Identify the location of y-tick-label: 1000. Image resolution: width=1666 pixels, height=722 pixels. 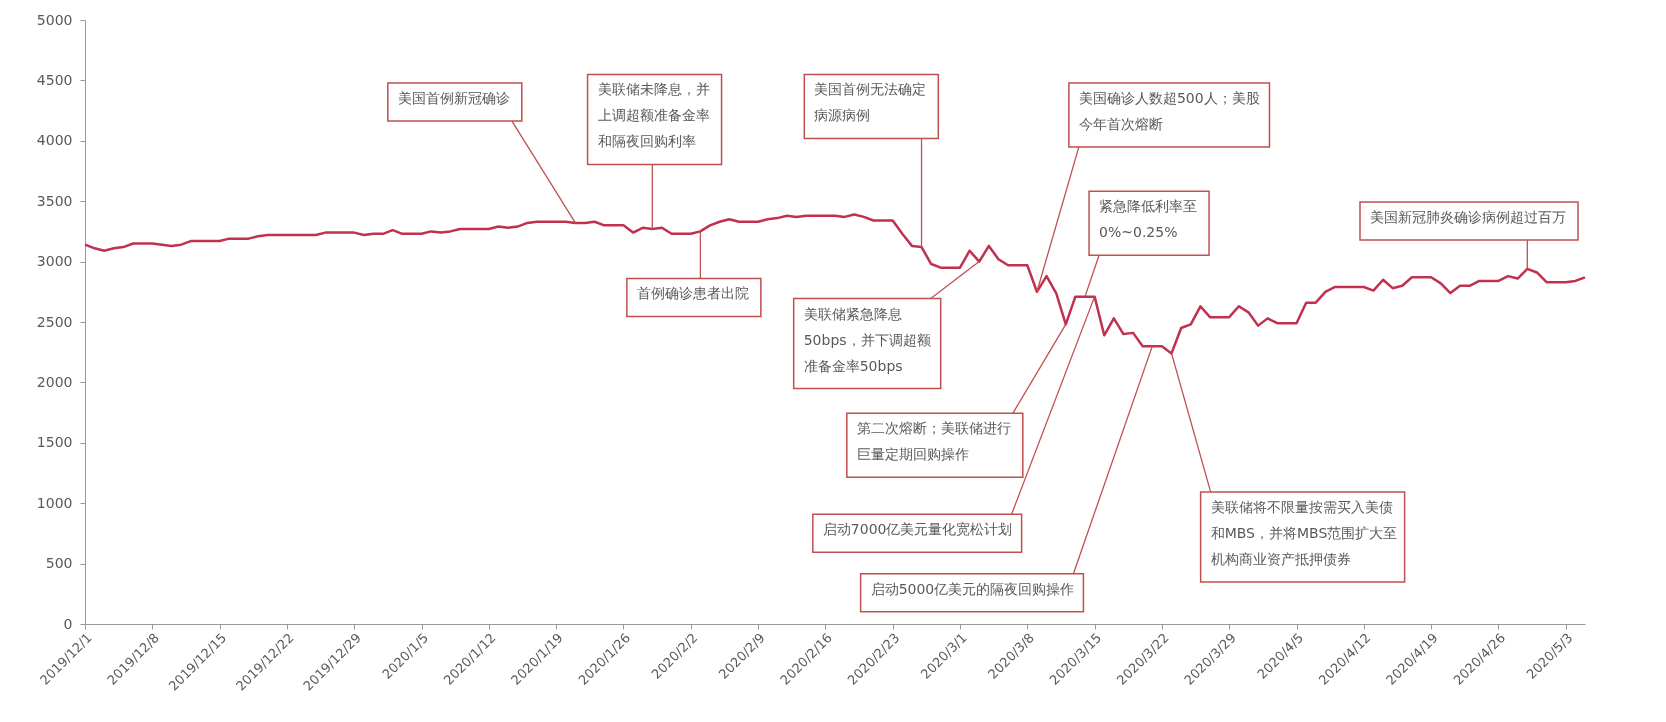
(54, 502).